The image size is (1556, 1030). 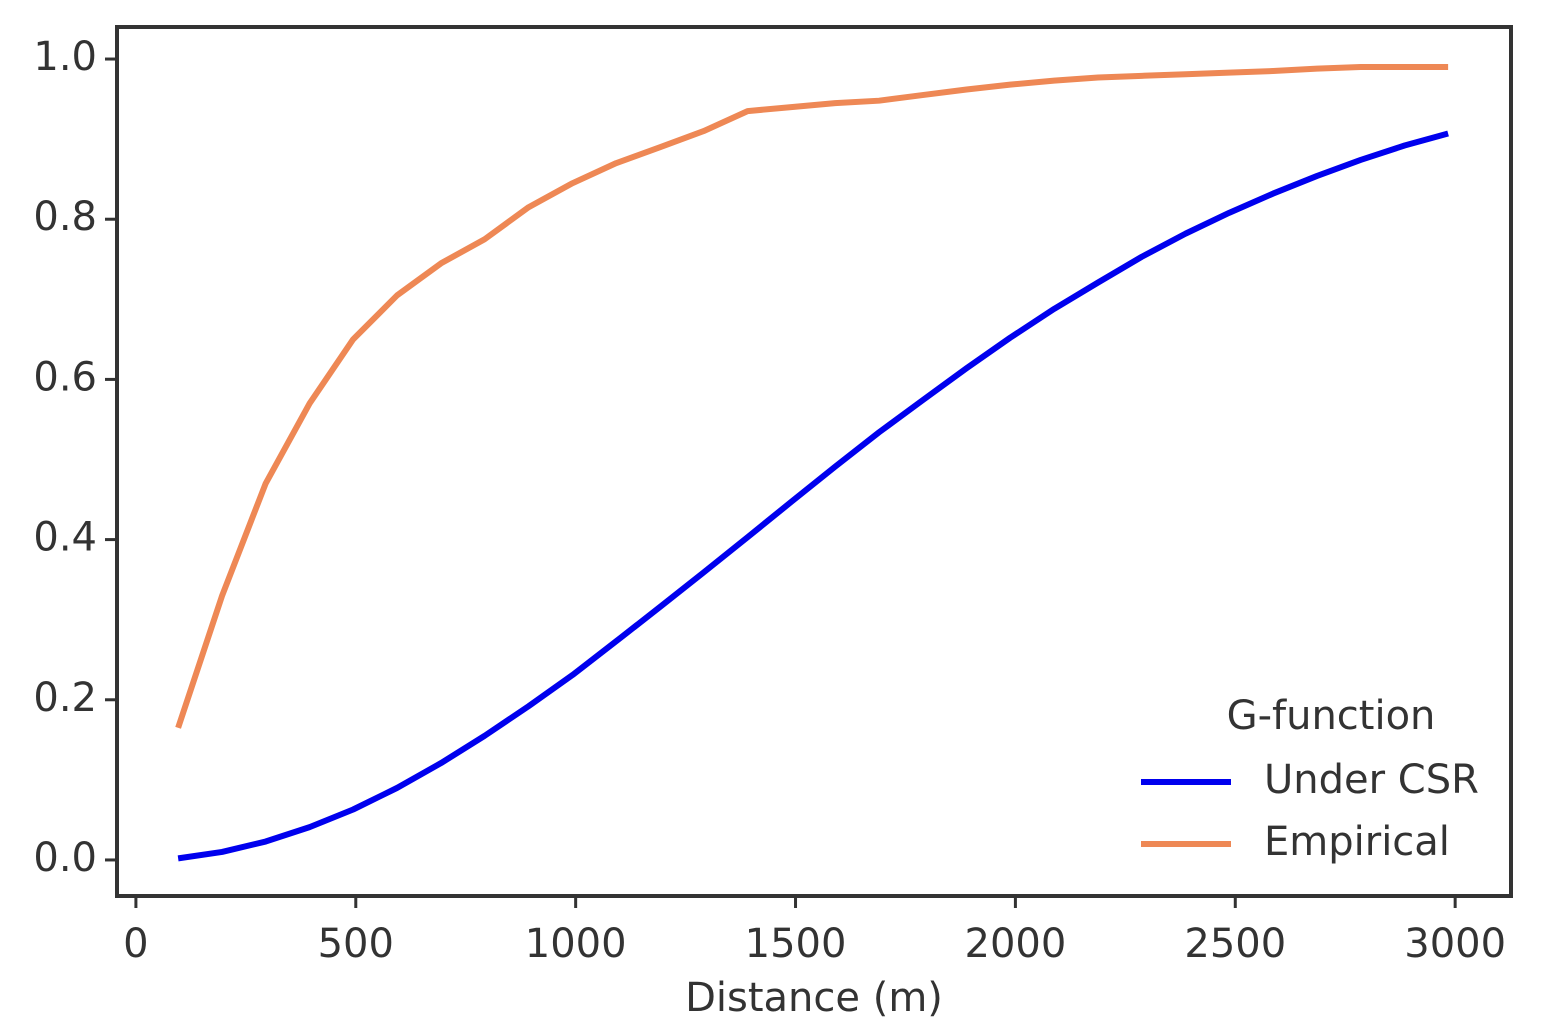 I want to click on x-tick-label: 2000, so click(x=1016, y=944).